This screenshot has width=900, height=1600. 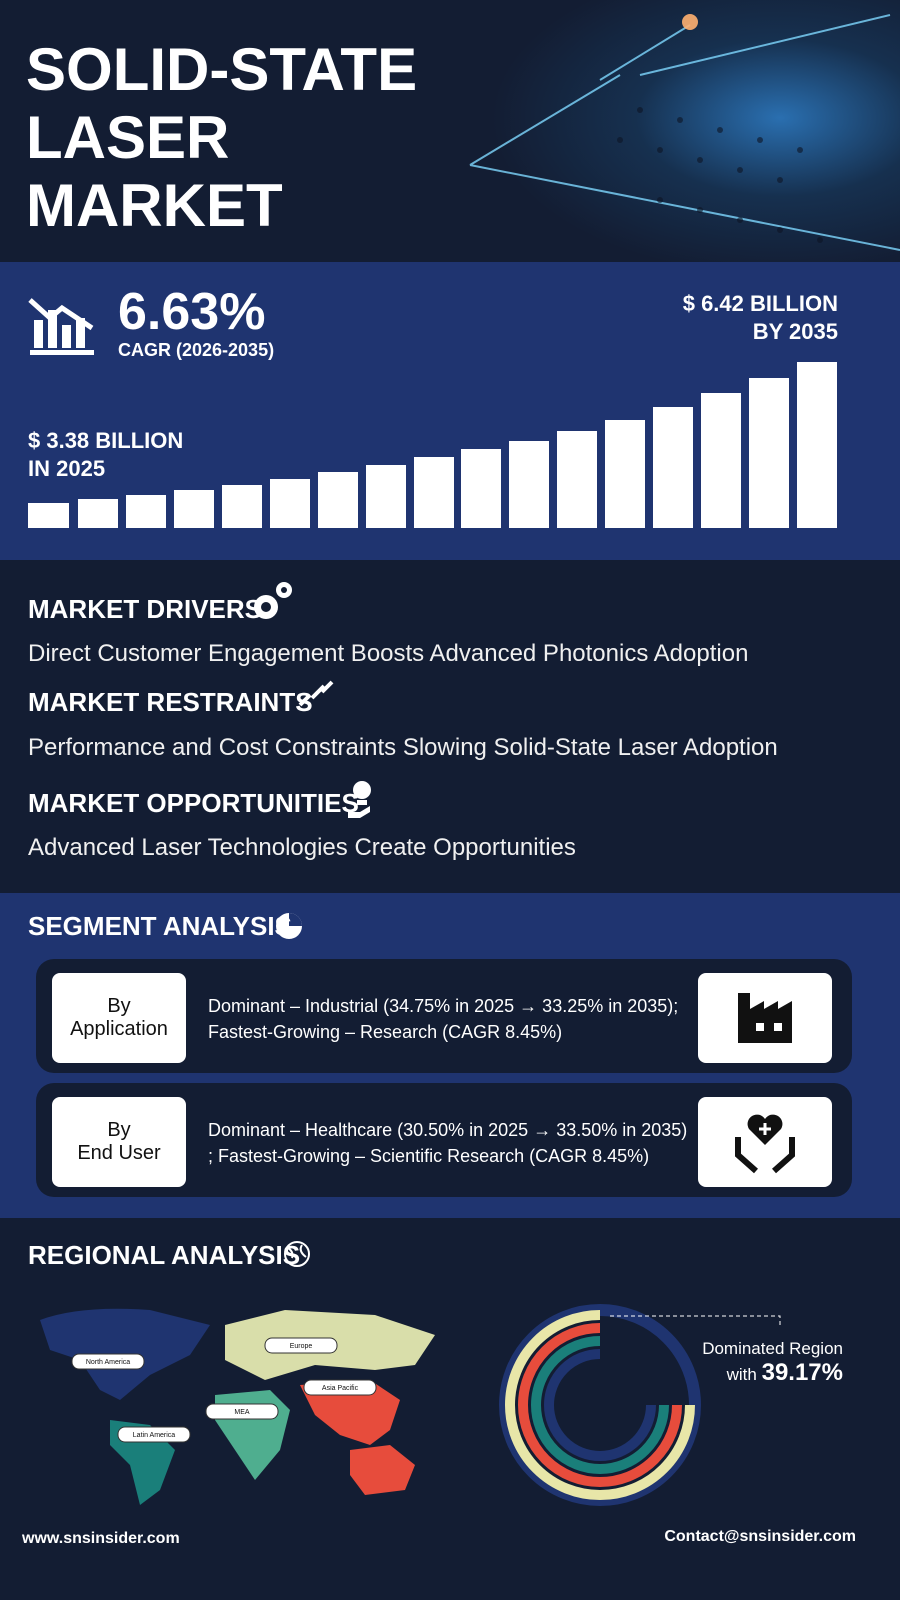 I want to click on share-value: 39.17%, so click(x=802, y=1372).